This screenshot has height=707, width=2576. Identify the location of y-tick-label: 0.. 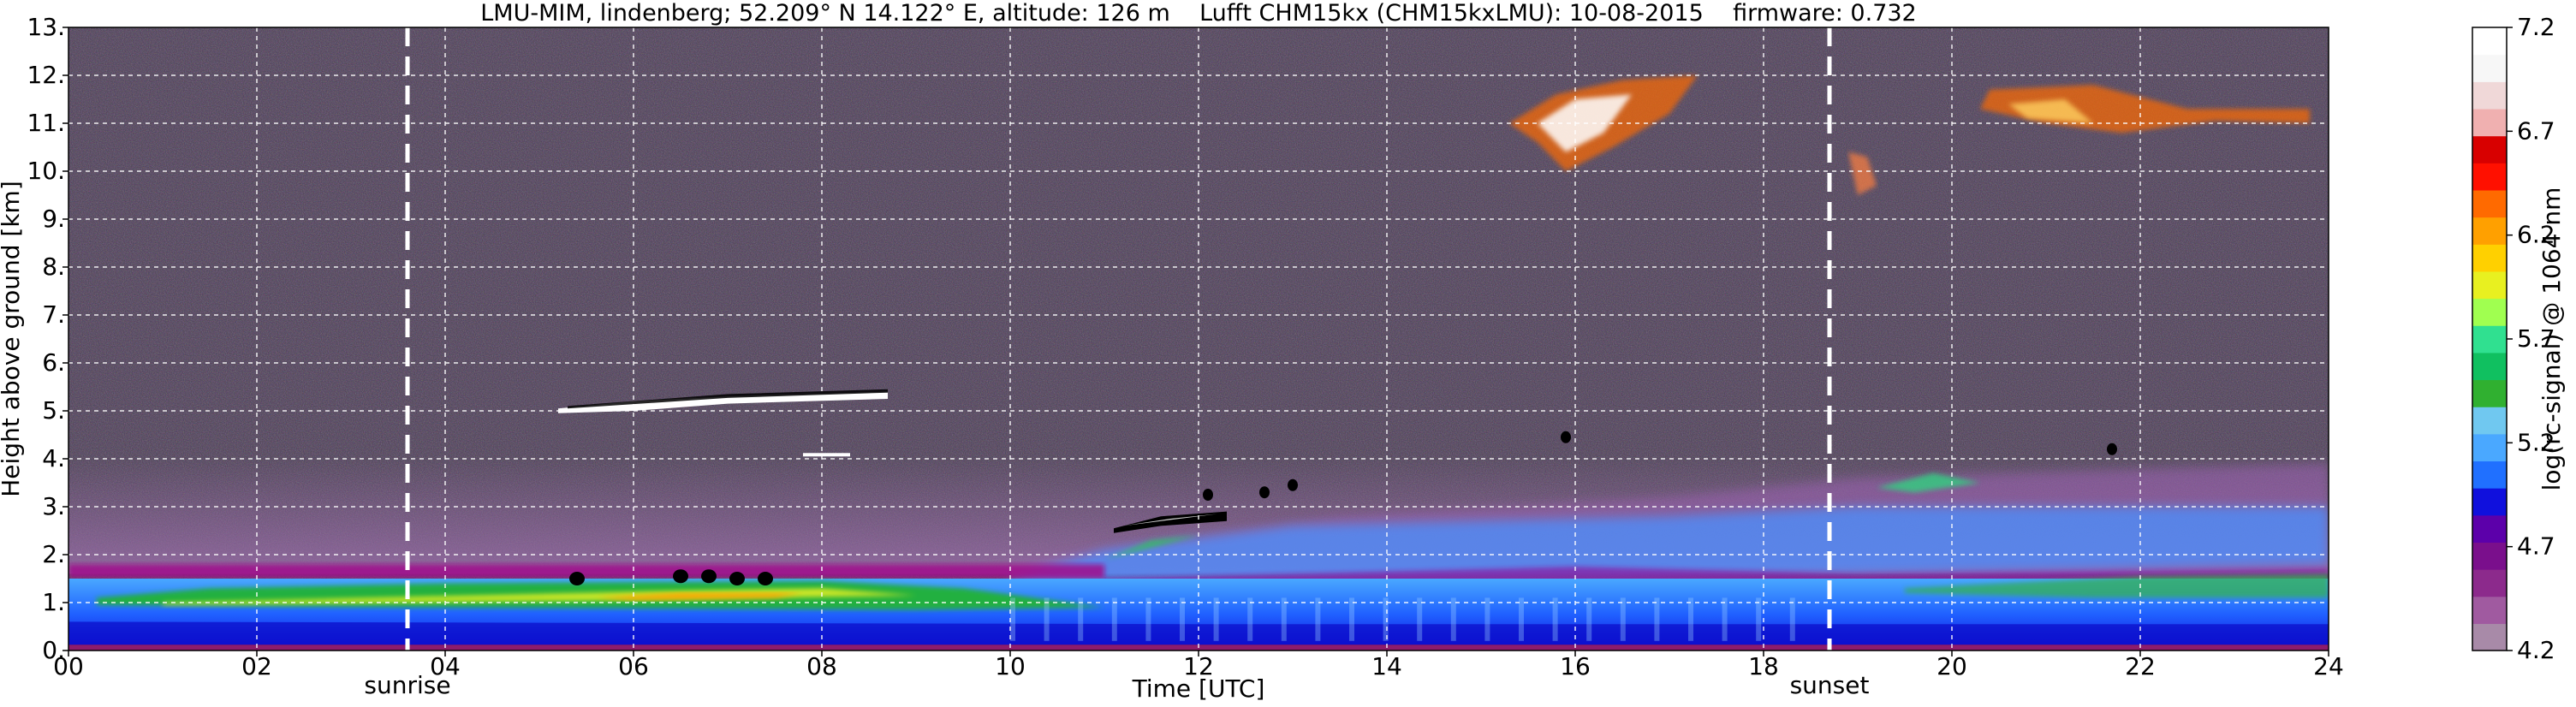
(54, 650).